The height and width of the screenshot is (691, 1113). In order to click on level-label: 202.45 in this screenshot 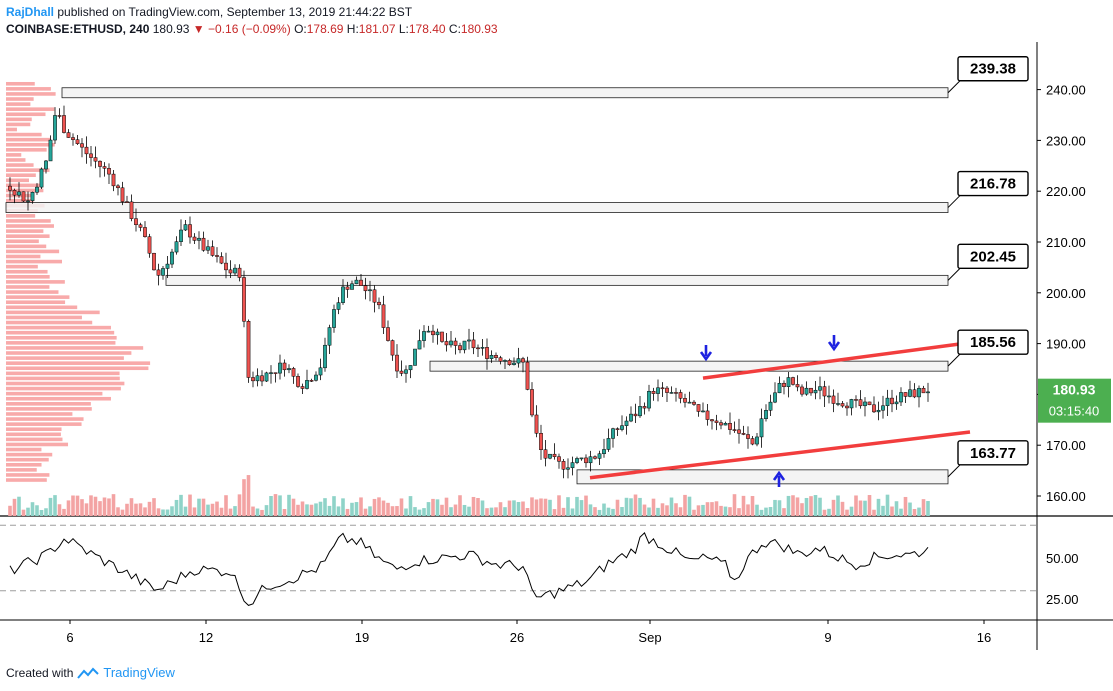, I will do `click(993, 256)`.